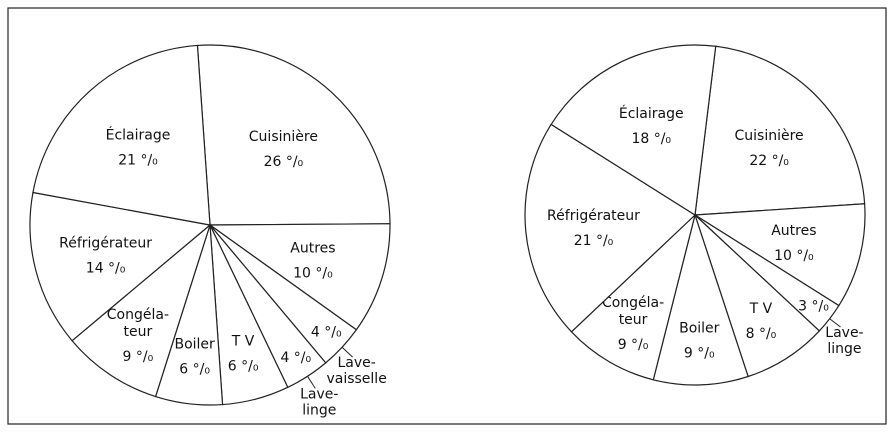 This screenshot has height=434, width=895. I want to click on value-label: 18 °/₀, so click(651, 139).